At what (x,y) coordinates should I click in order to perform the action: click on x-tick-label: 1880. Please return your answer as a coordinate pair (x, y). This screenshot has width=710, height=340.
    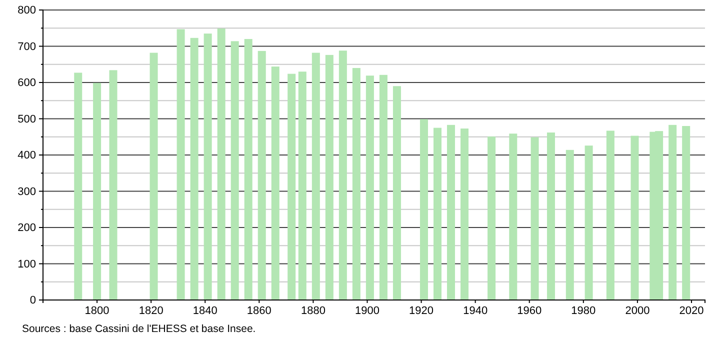
    Looking at the image, I should click on (313, 310).